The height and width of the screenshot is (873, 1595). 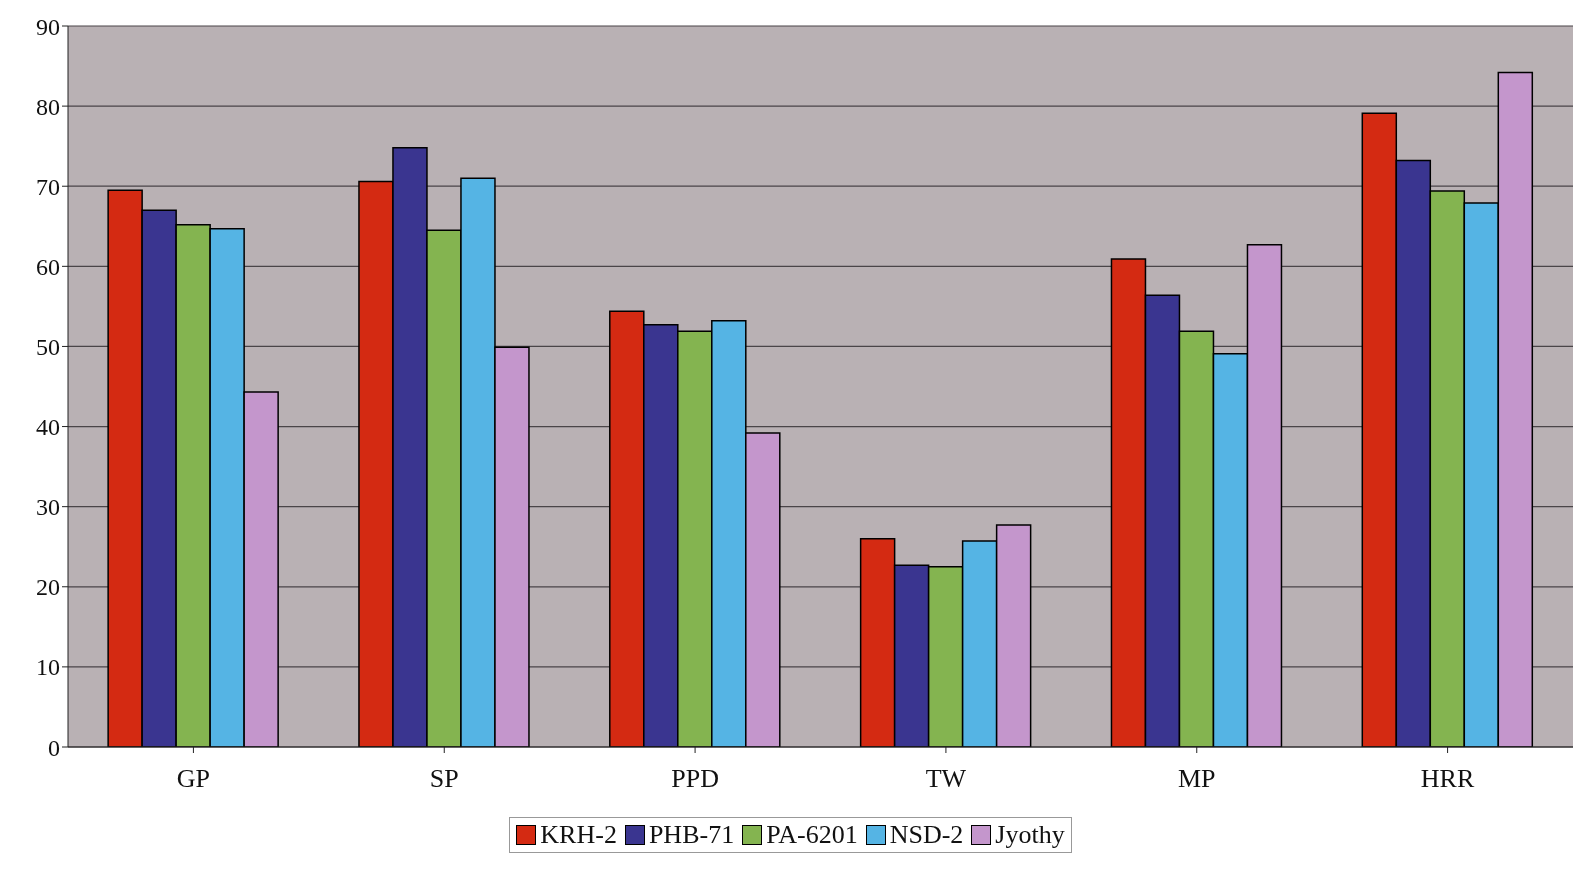 What do you see at coordinates (1196, 779) in the screenshot?
I see `x-tick-label: MP` at bounding box center [1196, 779].